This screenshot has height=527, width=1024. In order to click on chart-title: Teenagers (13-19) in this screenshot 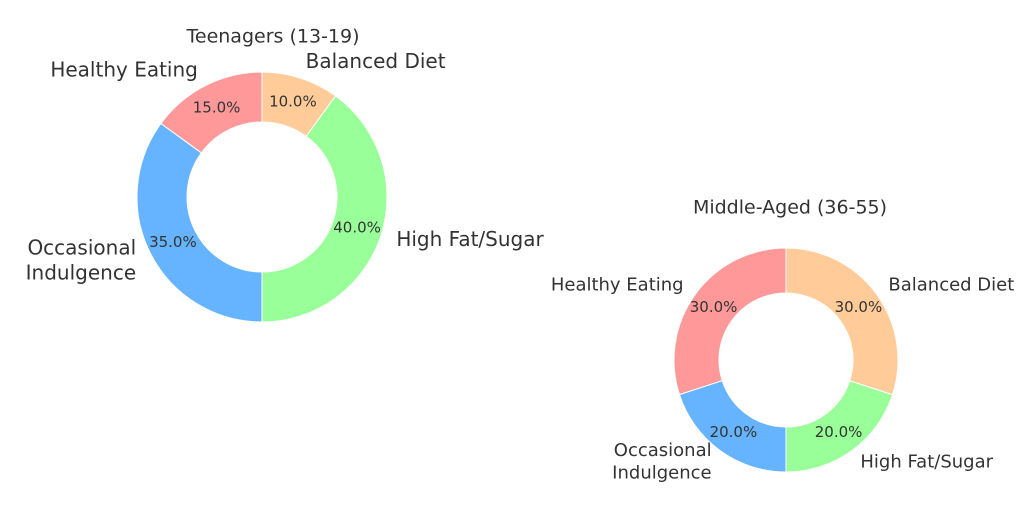, I will do `click(273, 37)`.